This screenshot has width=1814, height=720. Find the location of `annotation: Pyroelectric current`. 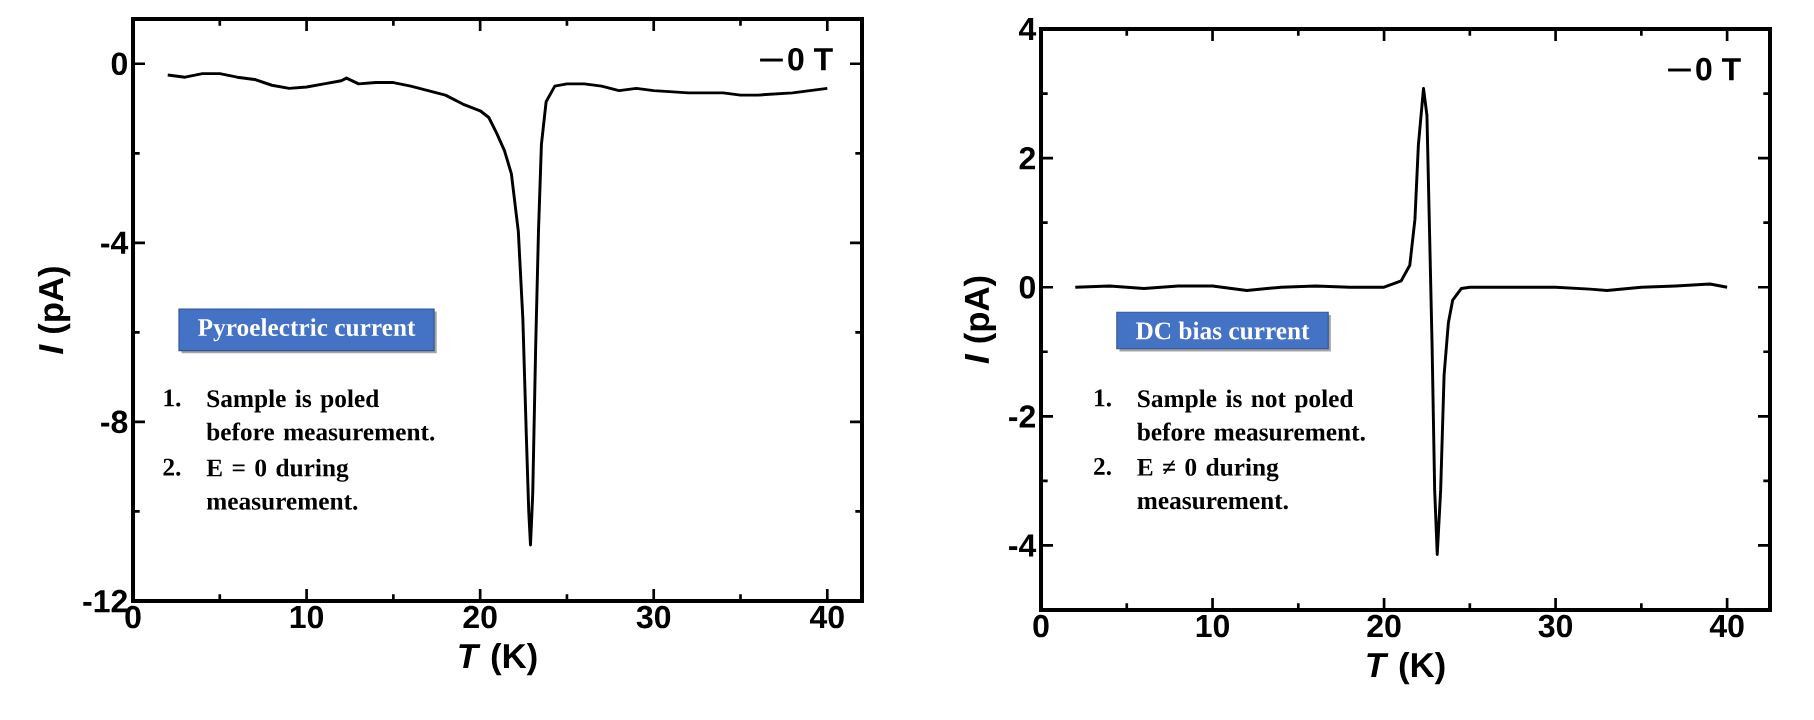

annotation: Pyroelectric current is located at coordinates (307, 330).